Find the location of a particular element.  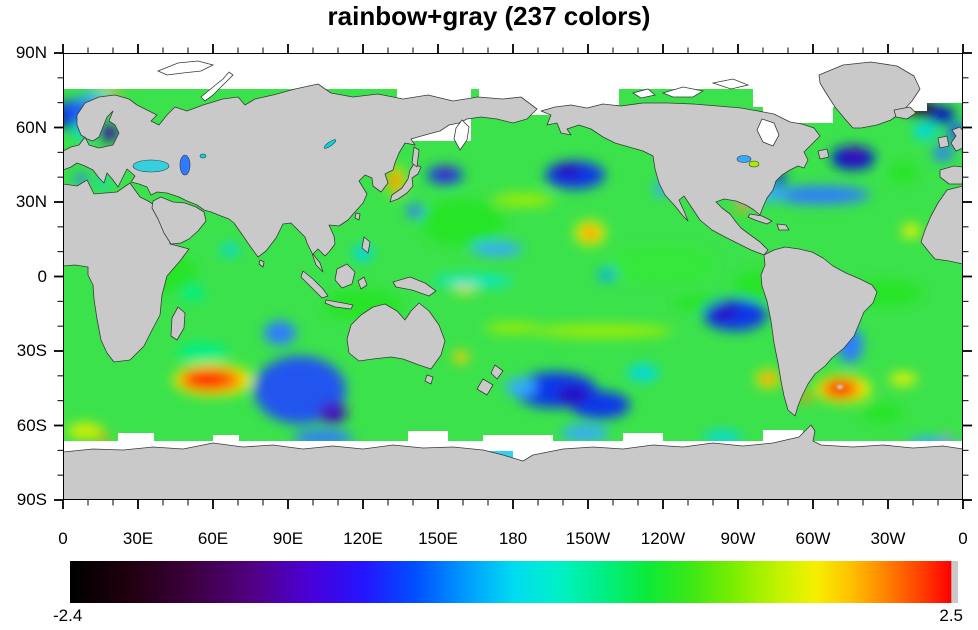

y-tick-label-30S: 30S is located at coordinates (31, 350).